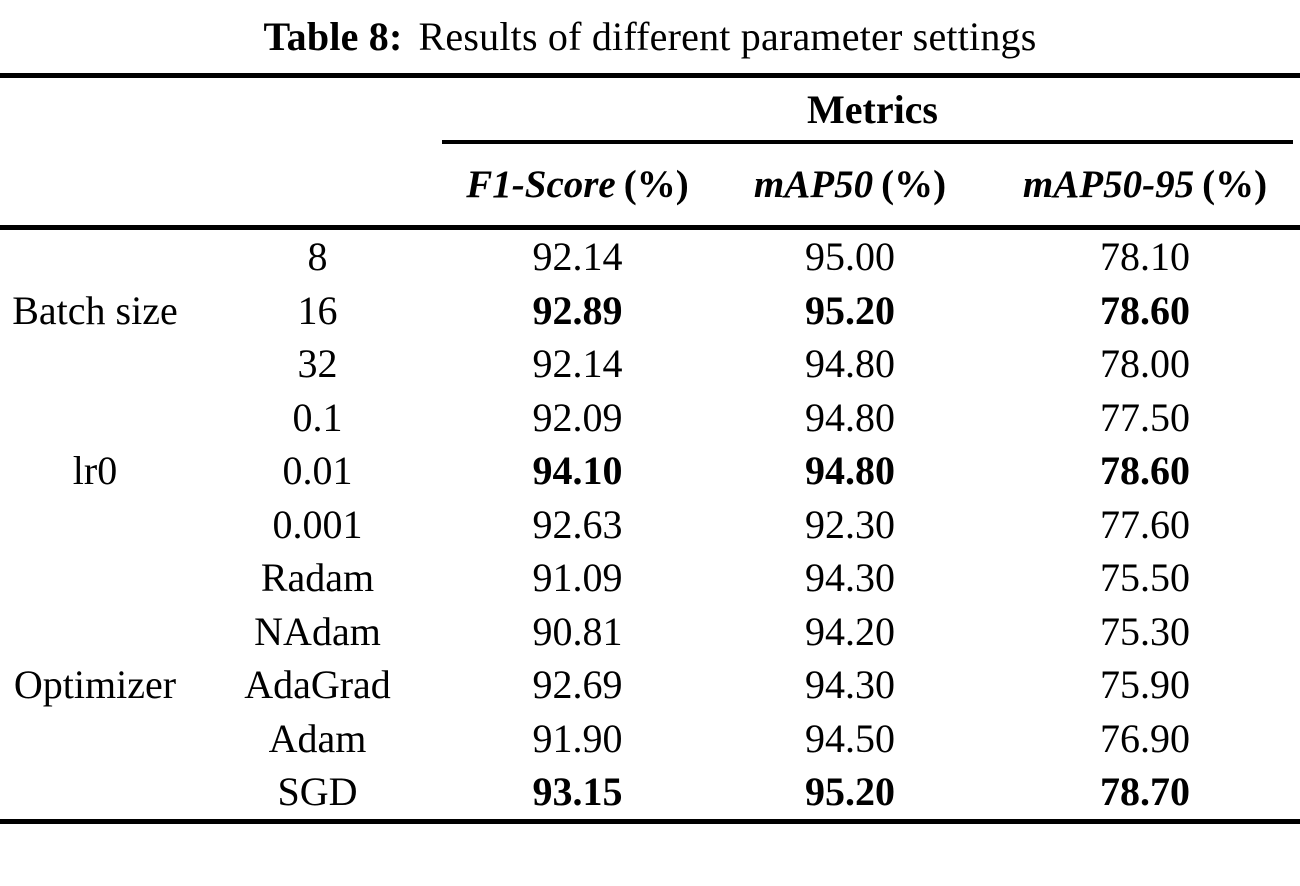 The image size is (1300, 886). What do you see at coordinates (850, 257) in the screenshot?
I see `cell-map50: 95.00` at bounding box center [850, 257].